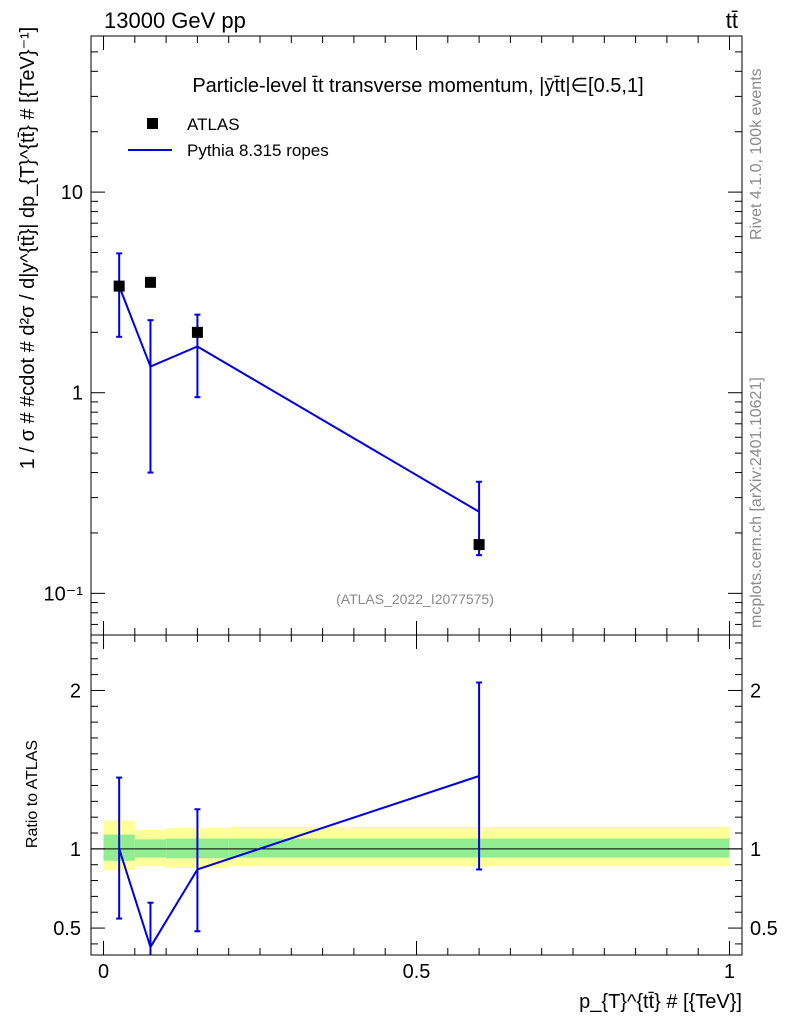 The width and height of the screenshot is (786, 1024). What do you see at coordinates (213, 124) in the screenshot?
I see `legend-atlas-label: ATLAS` at bounding box center [213, 124].